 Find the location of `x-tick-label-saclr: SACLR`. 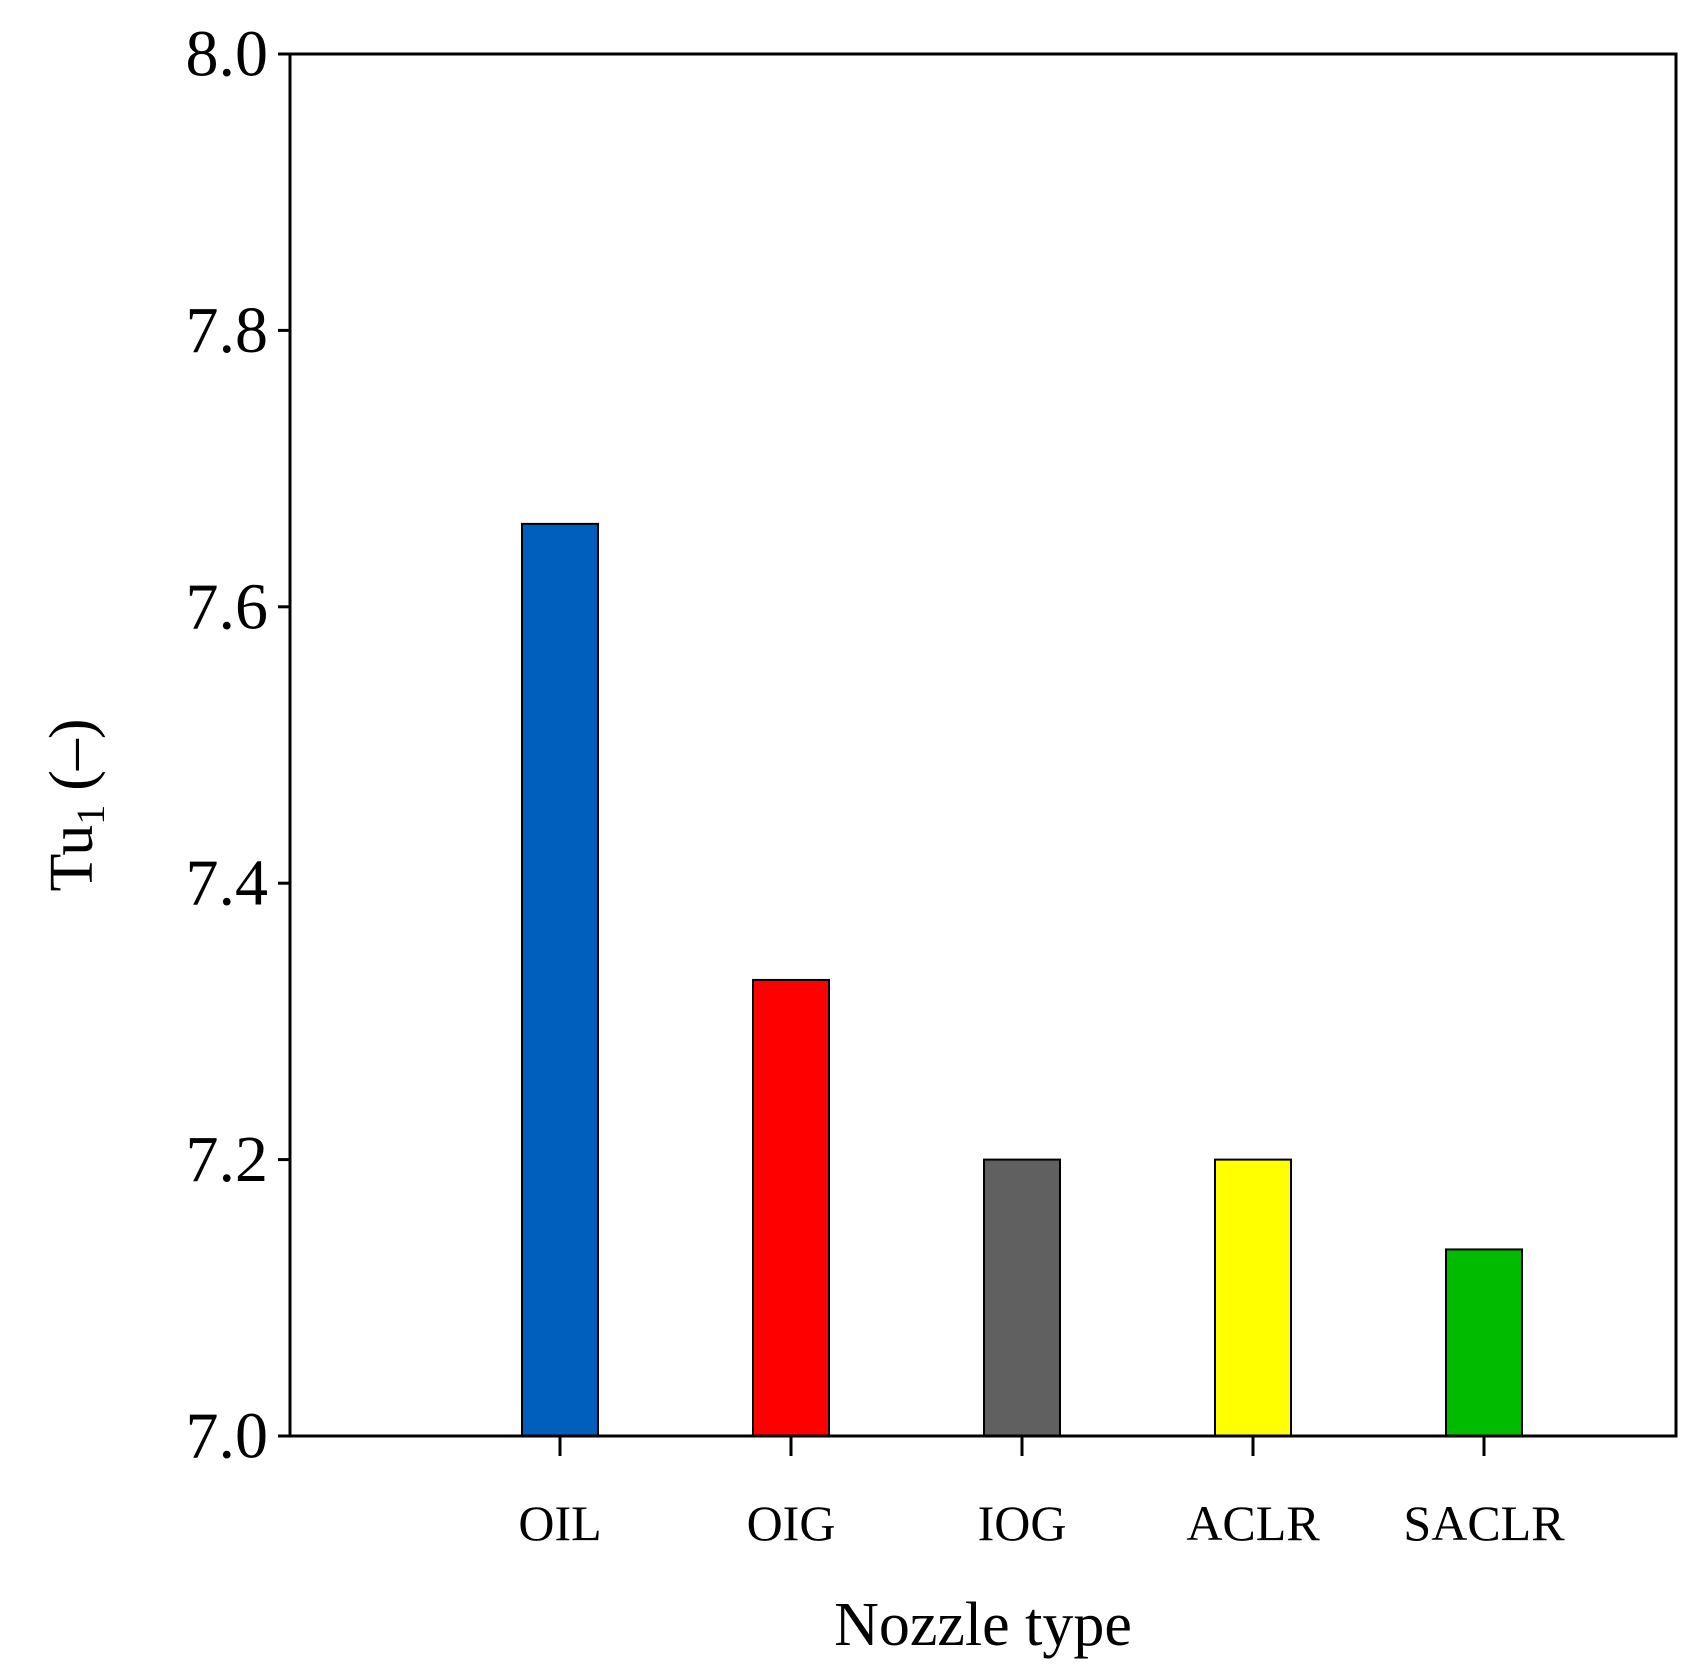

x-tick-label-saclr: SACLR is located at coordinates (1484, 1523).